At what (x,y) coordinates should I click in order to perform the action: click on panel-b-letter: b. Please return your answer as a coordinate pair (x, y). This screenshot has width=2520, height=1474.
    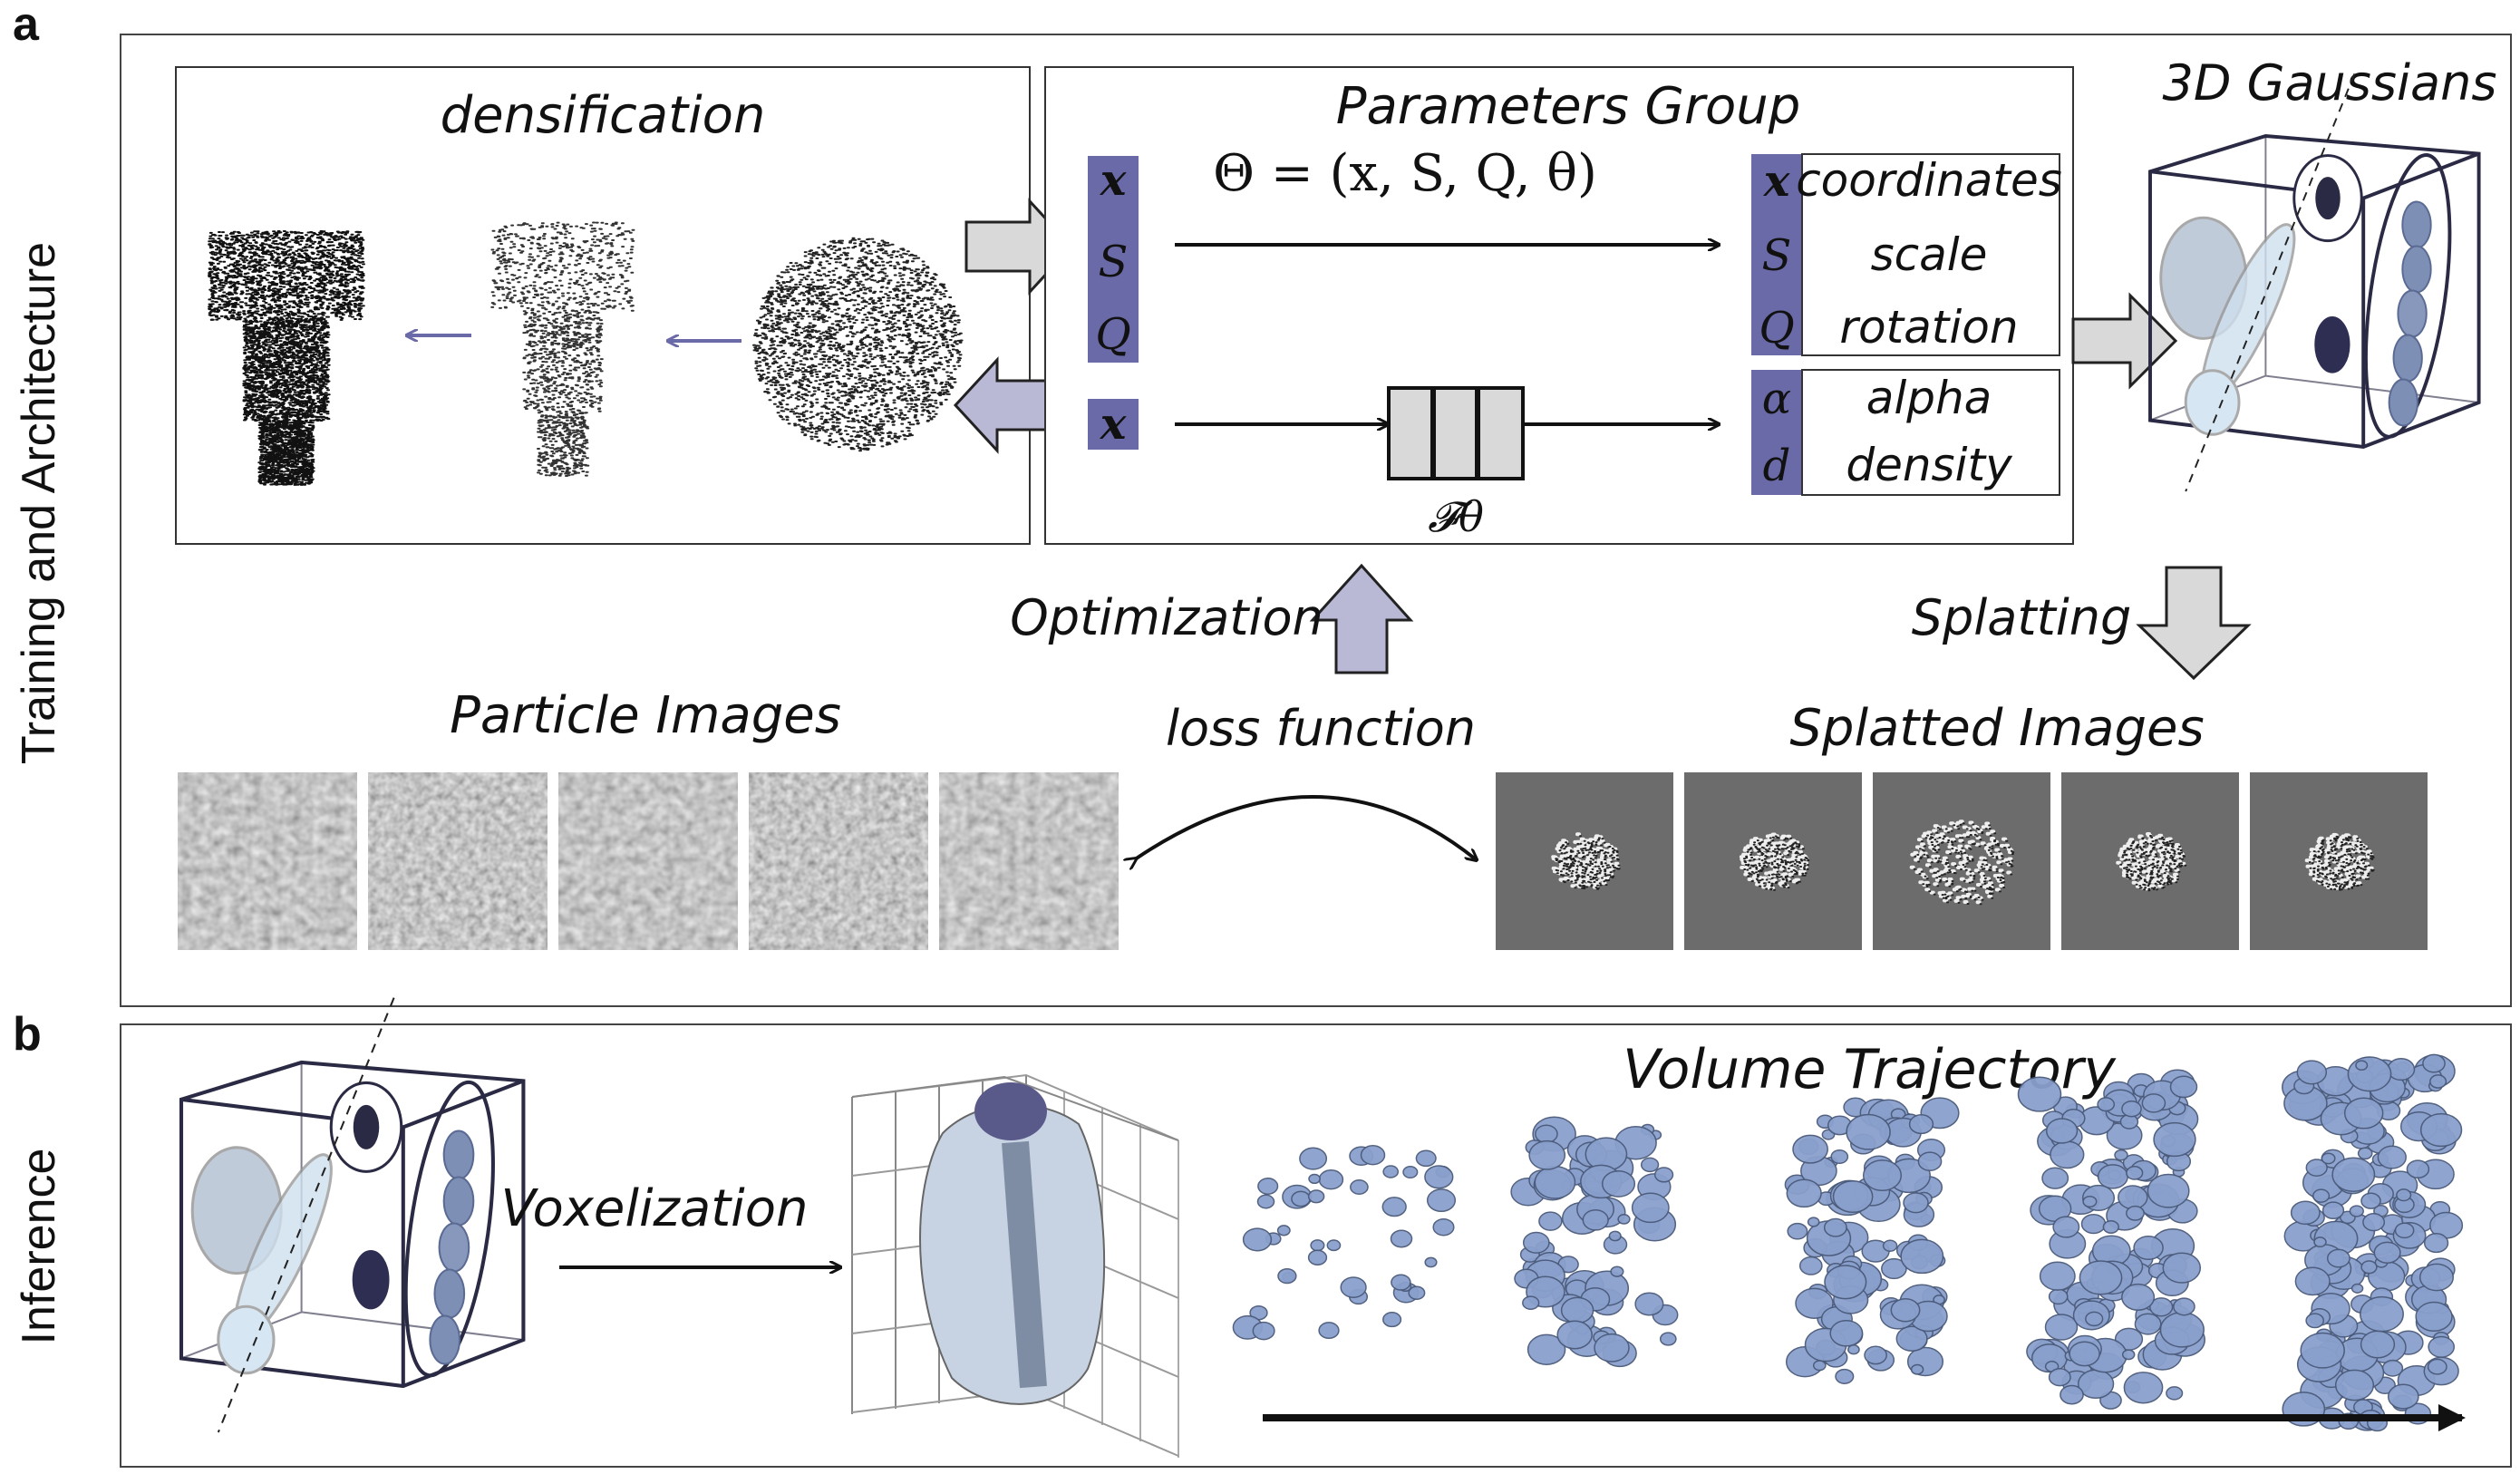
    Looking at the image, I should click on (28, 1034).